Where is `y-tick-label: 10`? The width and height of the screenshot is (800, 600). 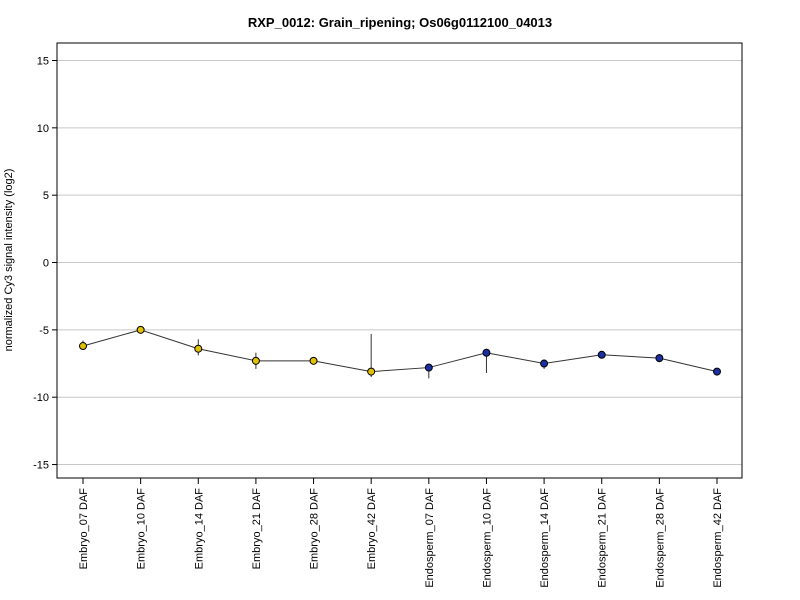
y-tick-label: 10 is located at coordinates (43, 129).